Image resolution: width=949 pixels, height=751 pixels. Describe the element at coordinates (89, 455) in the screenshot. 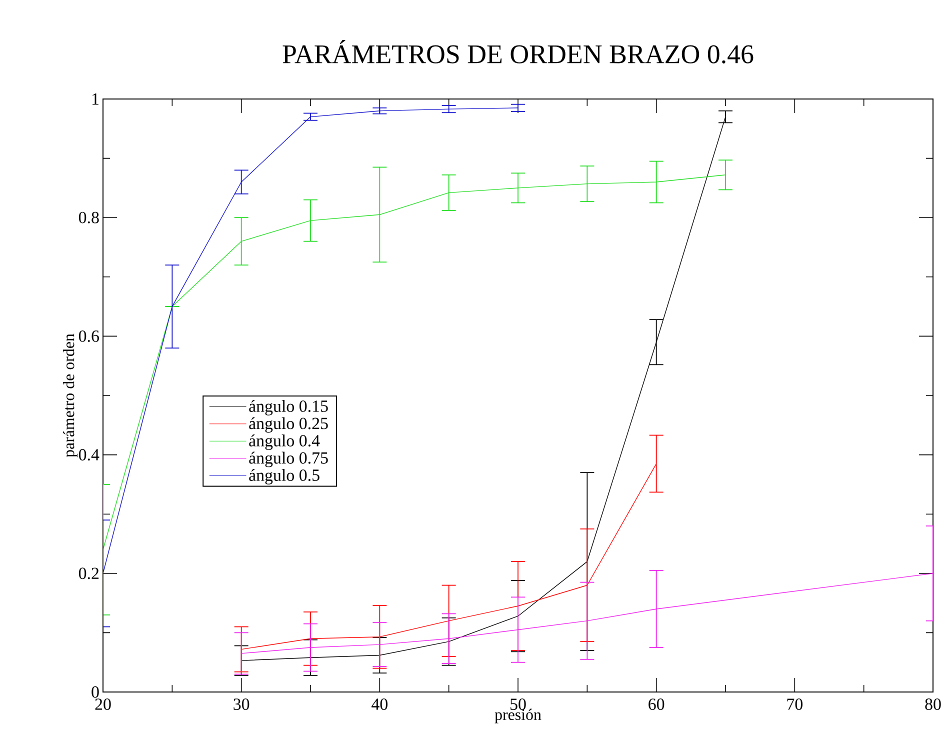

I see `y-tick-label: 0.4` at that location.